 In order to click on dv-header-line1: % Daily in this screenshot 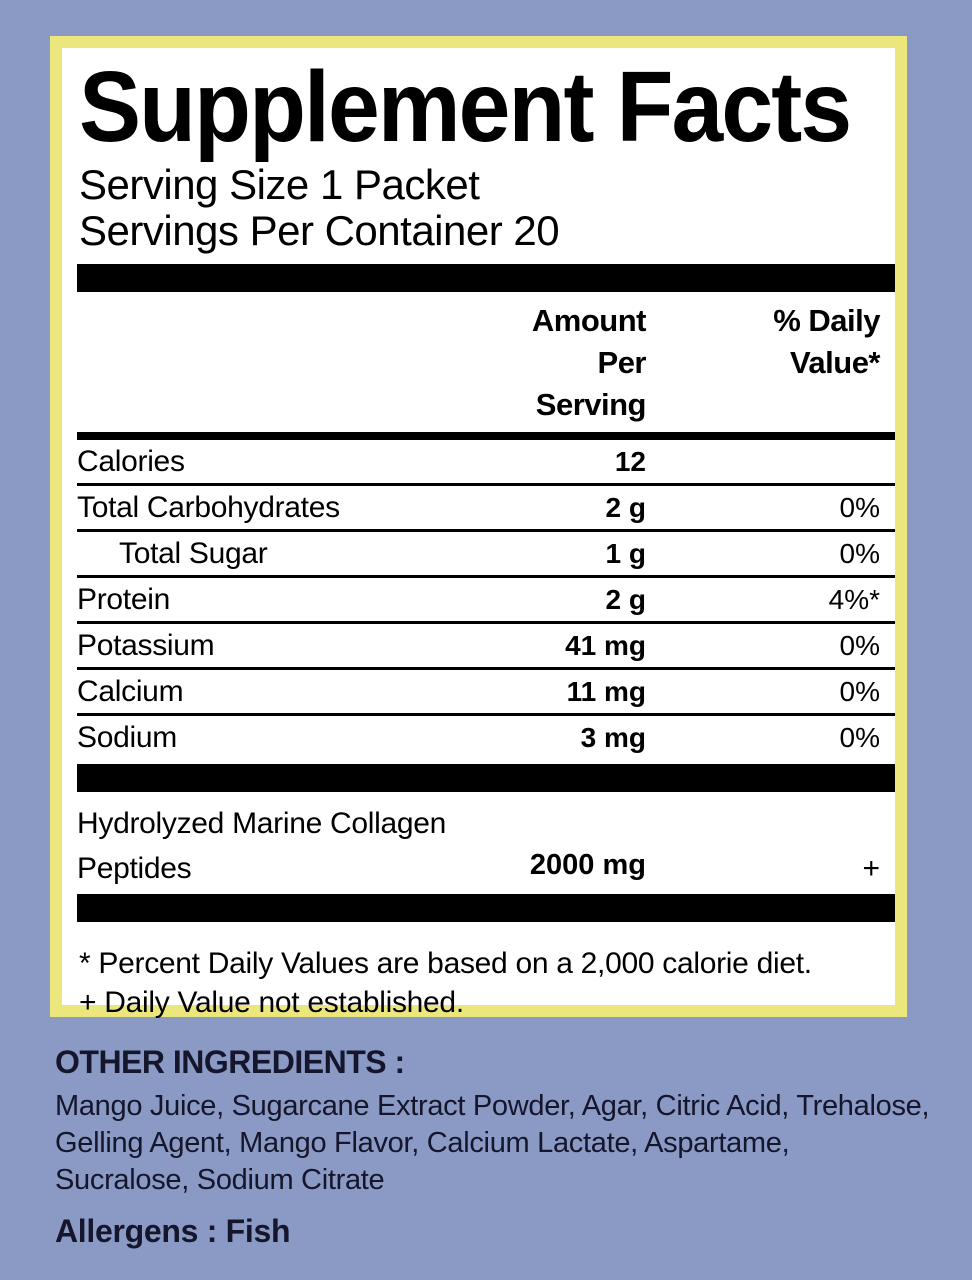, I will do `click(826, 320)`.